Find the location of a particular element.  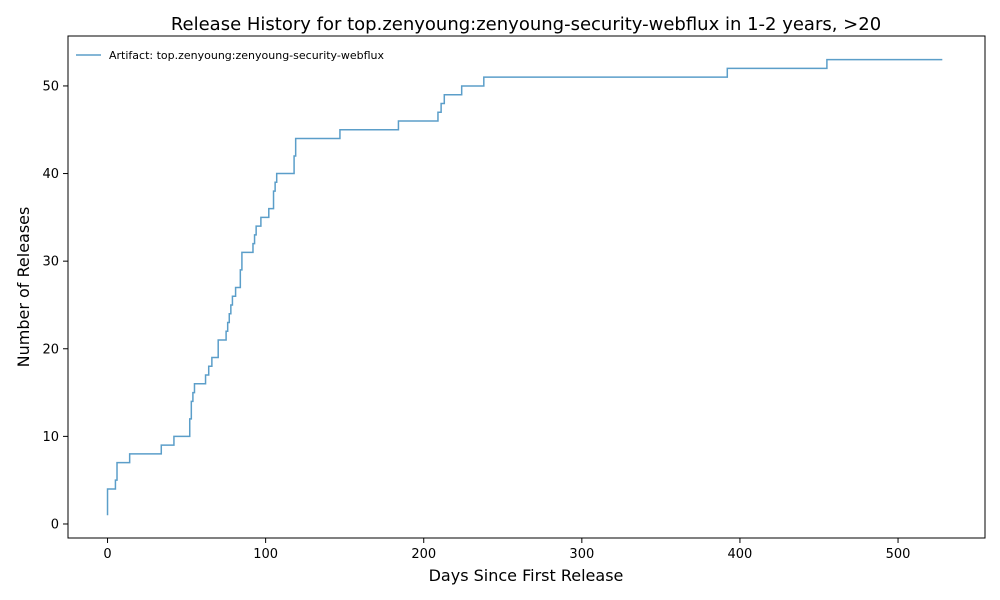

x-axis-label: Days Since First Release is located at coordinates (526, 575).